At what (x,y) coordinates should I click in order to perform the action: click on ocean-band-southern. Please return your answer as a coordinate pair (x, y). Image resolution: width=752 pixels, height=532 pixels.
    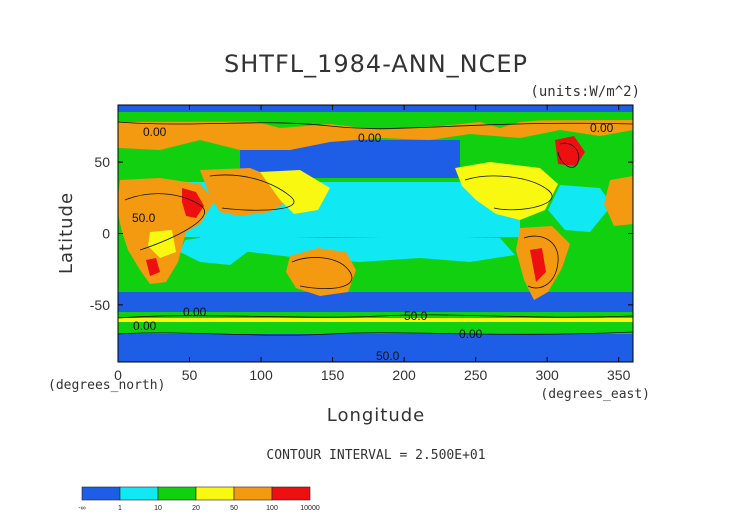
    Looking at the image, I should click on (375, 302).